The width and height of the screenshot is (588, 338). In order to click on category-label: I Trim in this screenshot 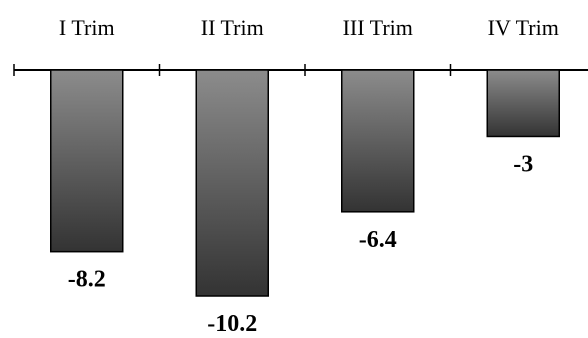, I will do `click(87, 27)`.